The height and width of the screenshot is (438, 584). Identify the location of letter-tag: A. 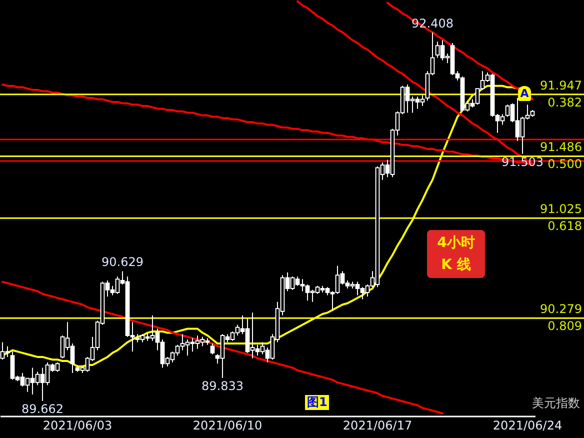
(524, 93).